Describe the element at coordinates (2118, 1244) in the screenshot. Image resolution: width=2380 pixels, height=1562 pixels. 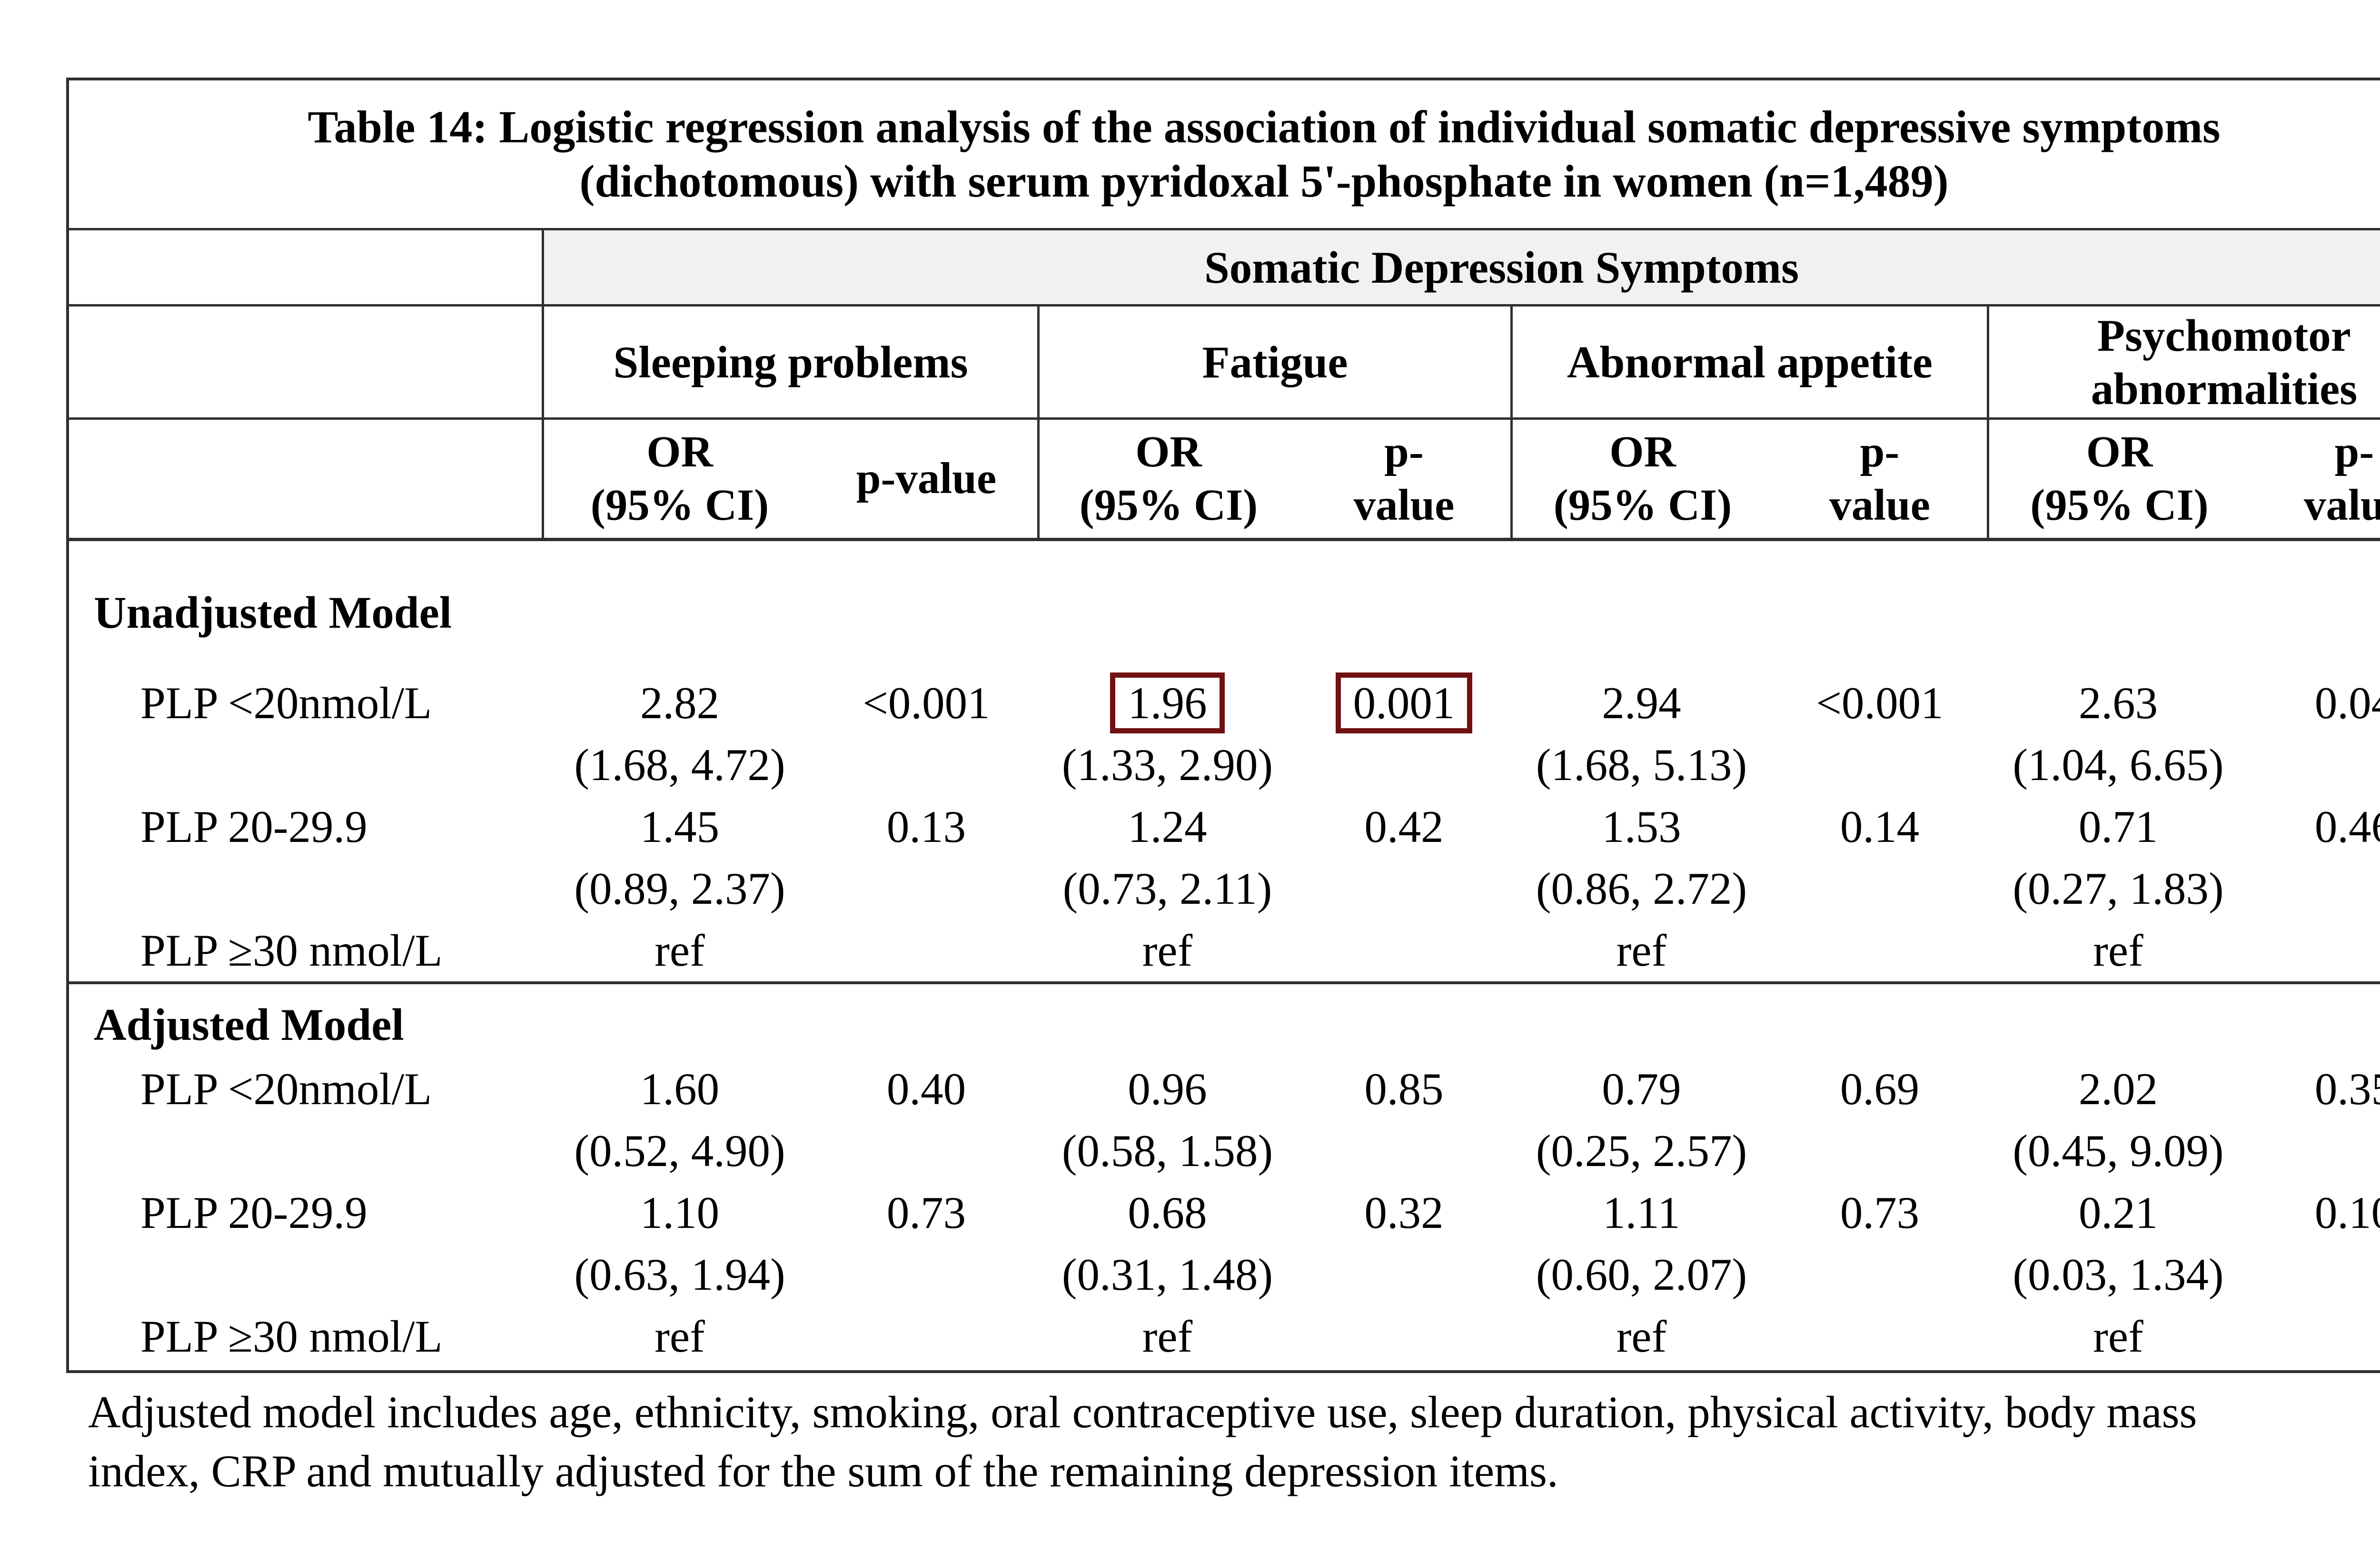
I see `or-cell: 0.21 (0.03, 1.34)` at that location.